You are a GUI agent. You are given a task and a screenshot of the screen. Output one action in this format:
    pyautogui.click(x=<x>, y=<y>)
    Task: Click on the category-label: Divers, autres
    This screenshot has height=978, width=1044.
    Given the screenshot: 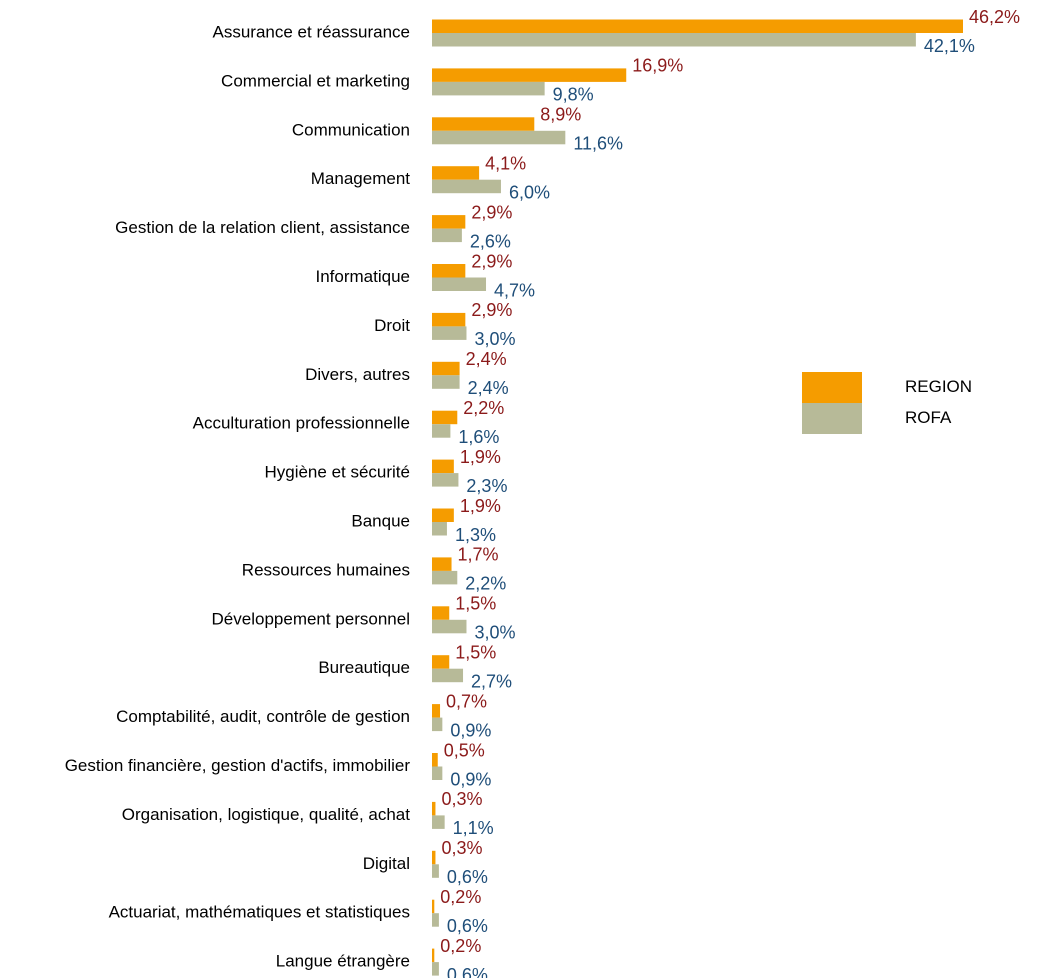 What is the action you would take?
    pyautogui.click(x=357, y=374)
    